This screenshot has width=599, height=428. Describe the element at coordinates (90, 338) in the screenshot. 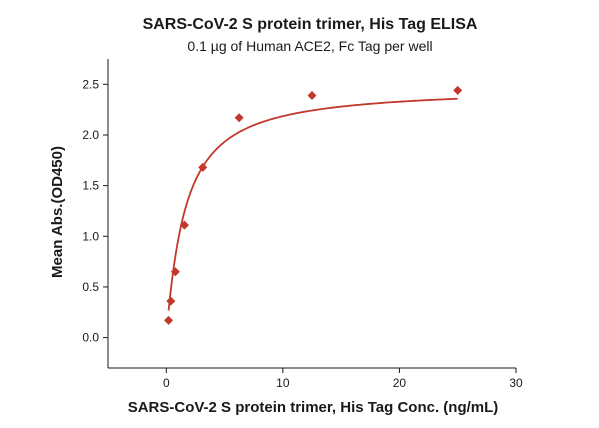

I see `y-tick-label: 0.0` at that location.